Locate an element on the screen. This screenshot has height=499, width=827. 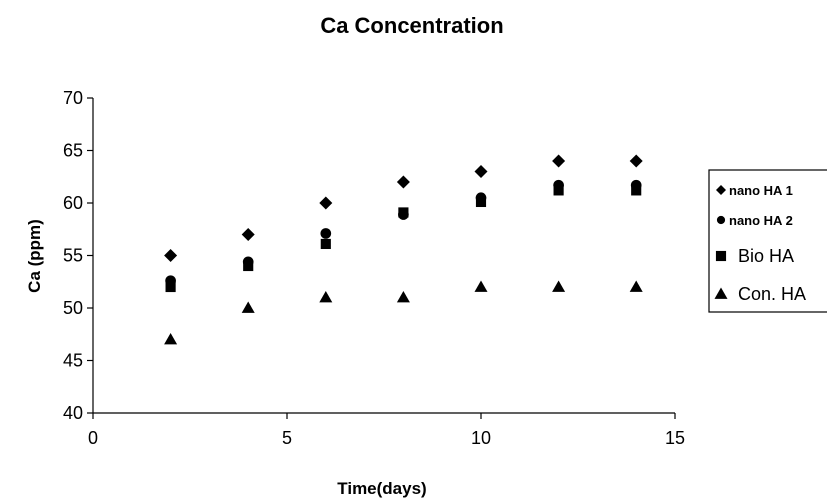
legend: nano HA 1 nano HA 2 Bio HA Con. HA is located at coordinates (767, 241).